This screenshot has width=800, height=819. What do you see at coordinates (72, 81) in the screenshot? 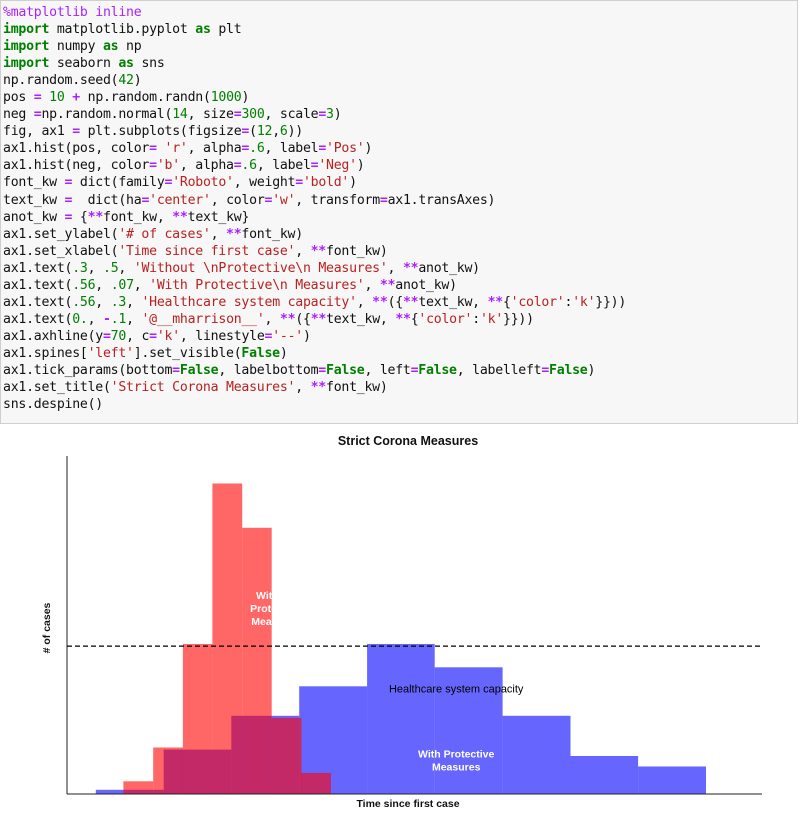
I see `code-line: np.random.seed(42)` at bounding box center [72, 81].